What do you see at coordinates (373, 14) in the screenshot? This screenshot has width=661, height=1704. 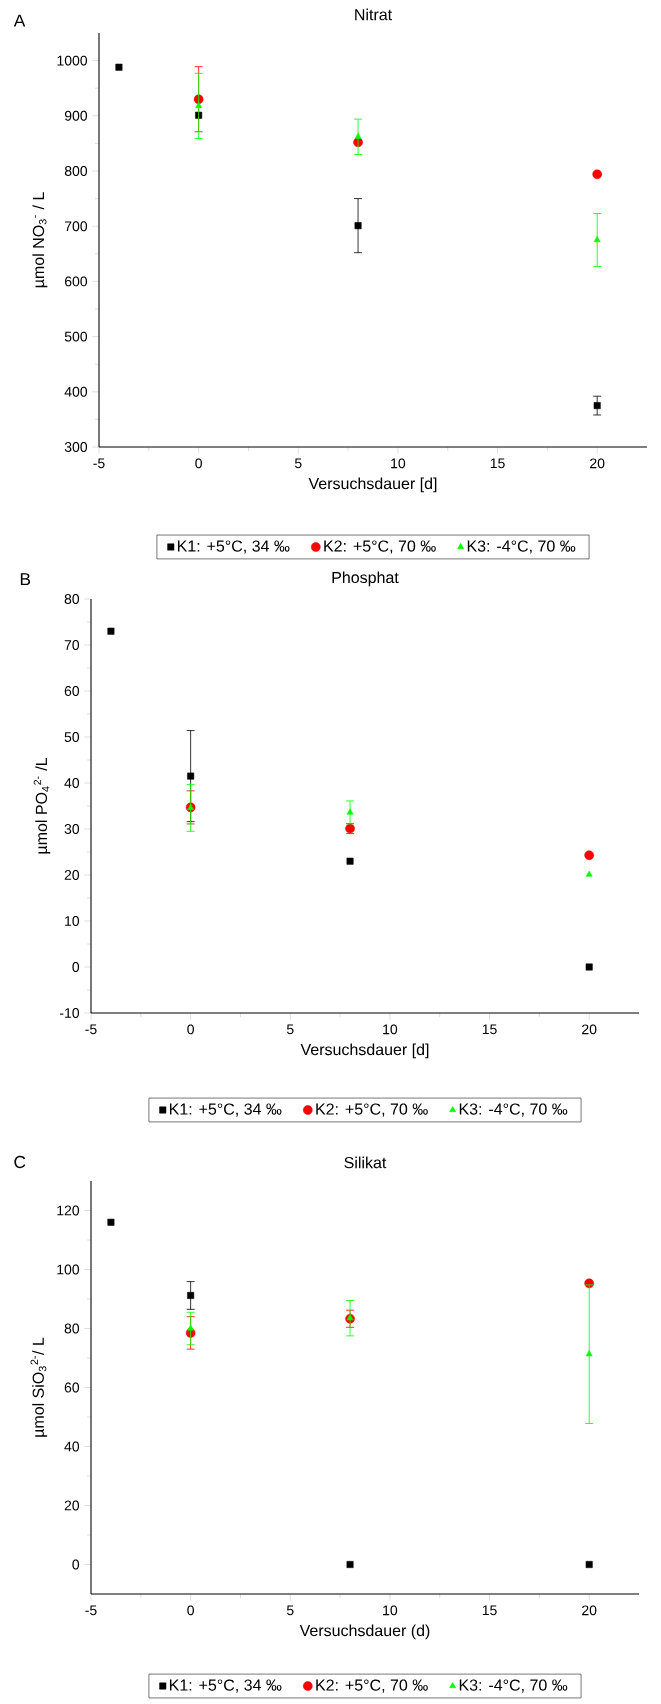 I see `chart-title: Nitrat` at bounding box center [373, 14].